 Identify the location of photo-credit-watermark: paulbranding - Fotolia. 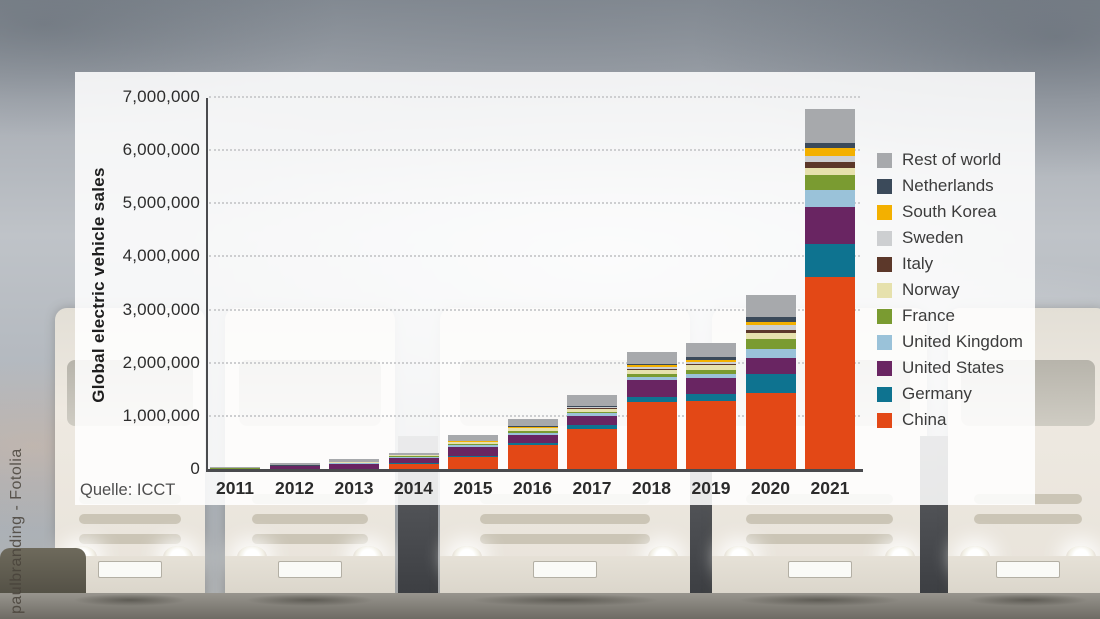
(16, 531).